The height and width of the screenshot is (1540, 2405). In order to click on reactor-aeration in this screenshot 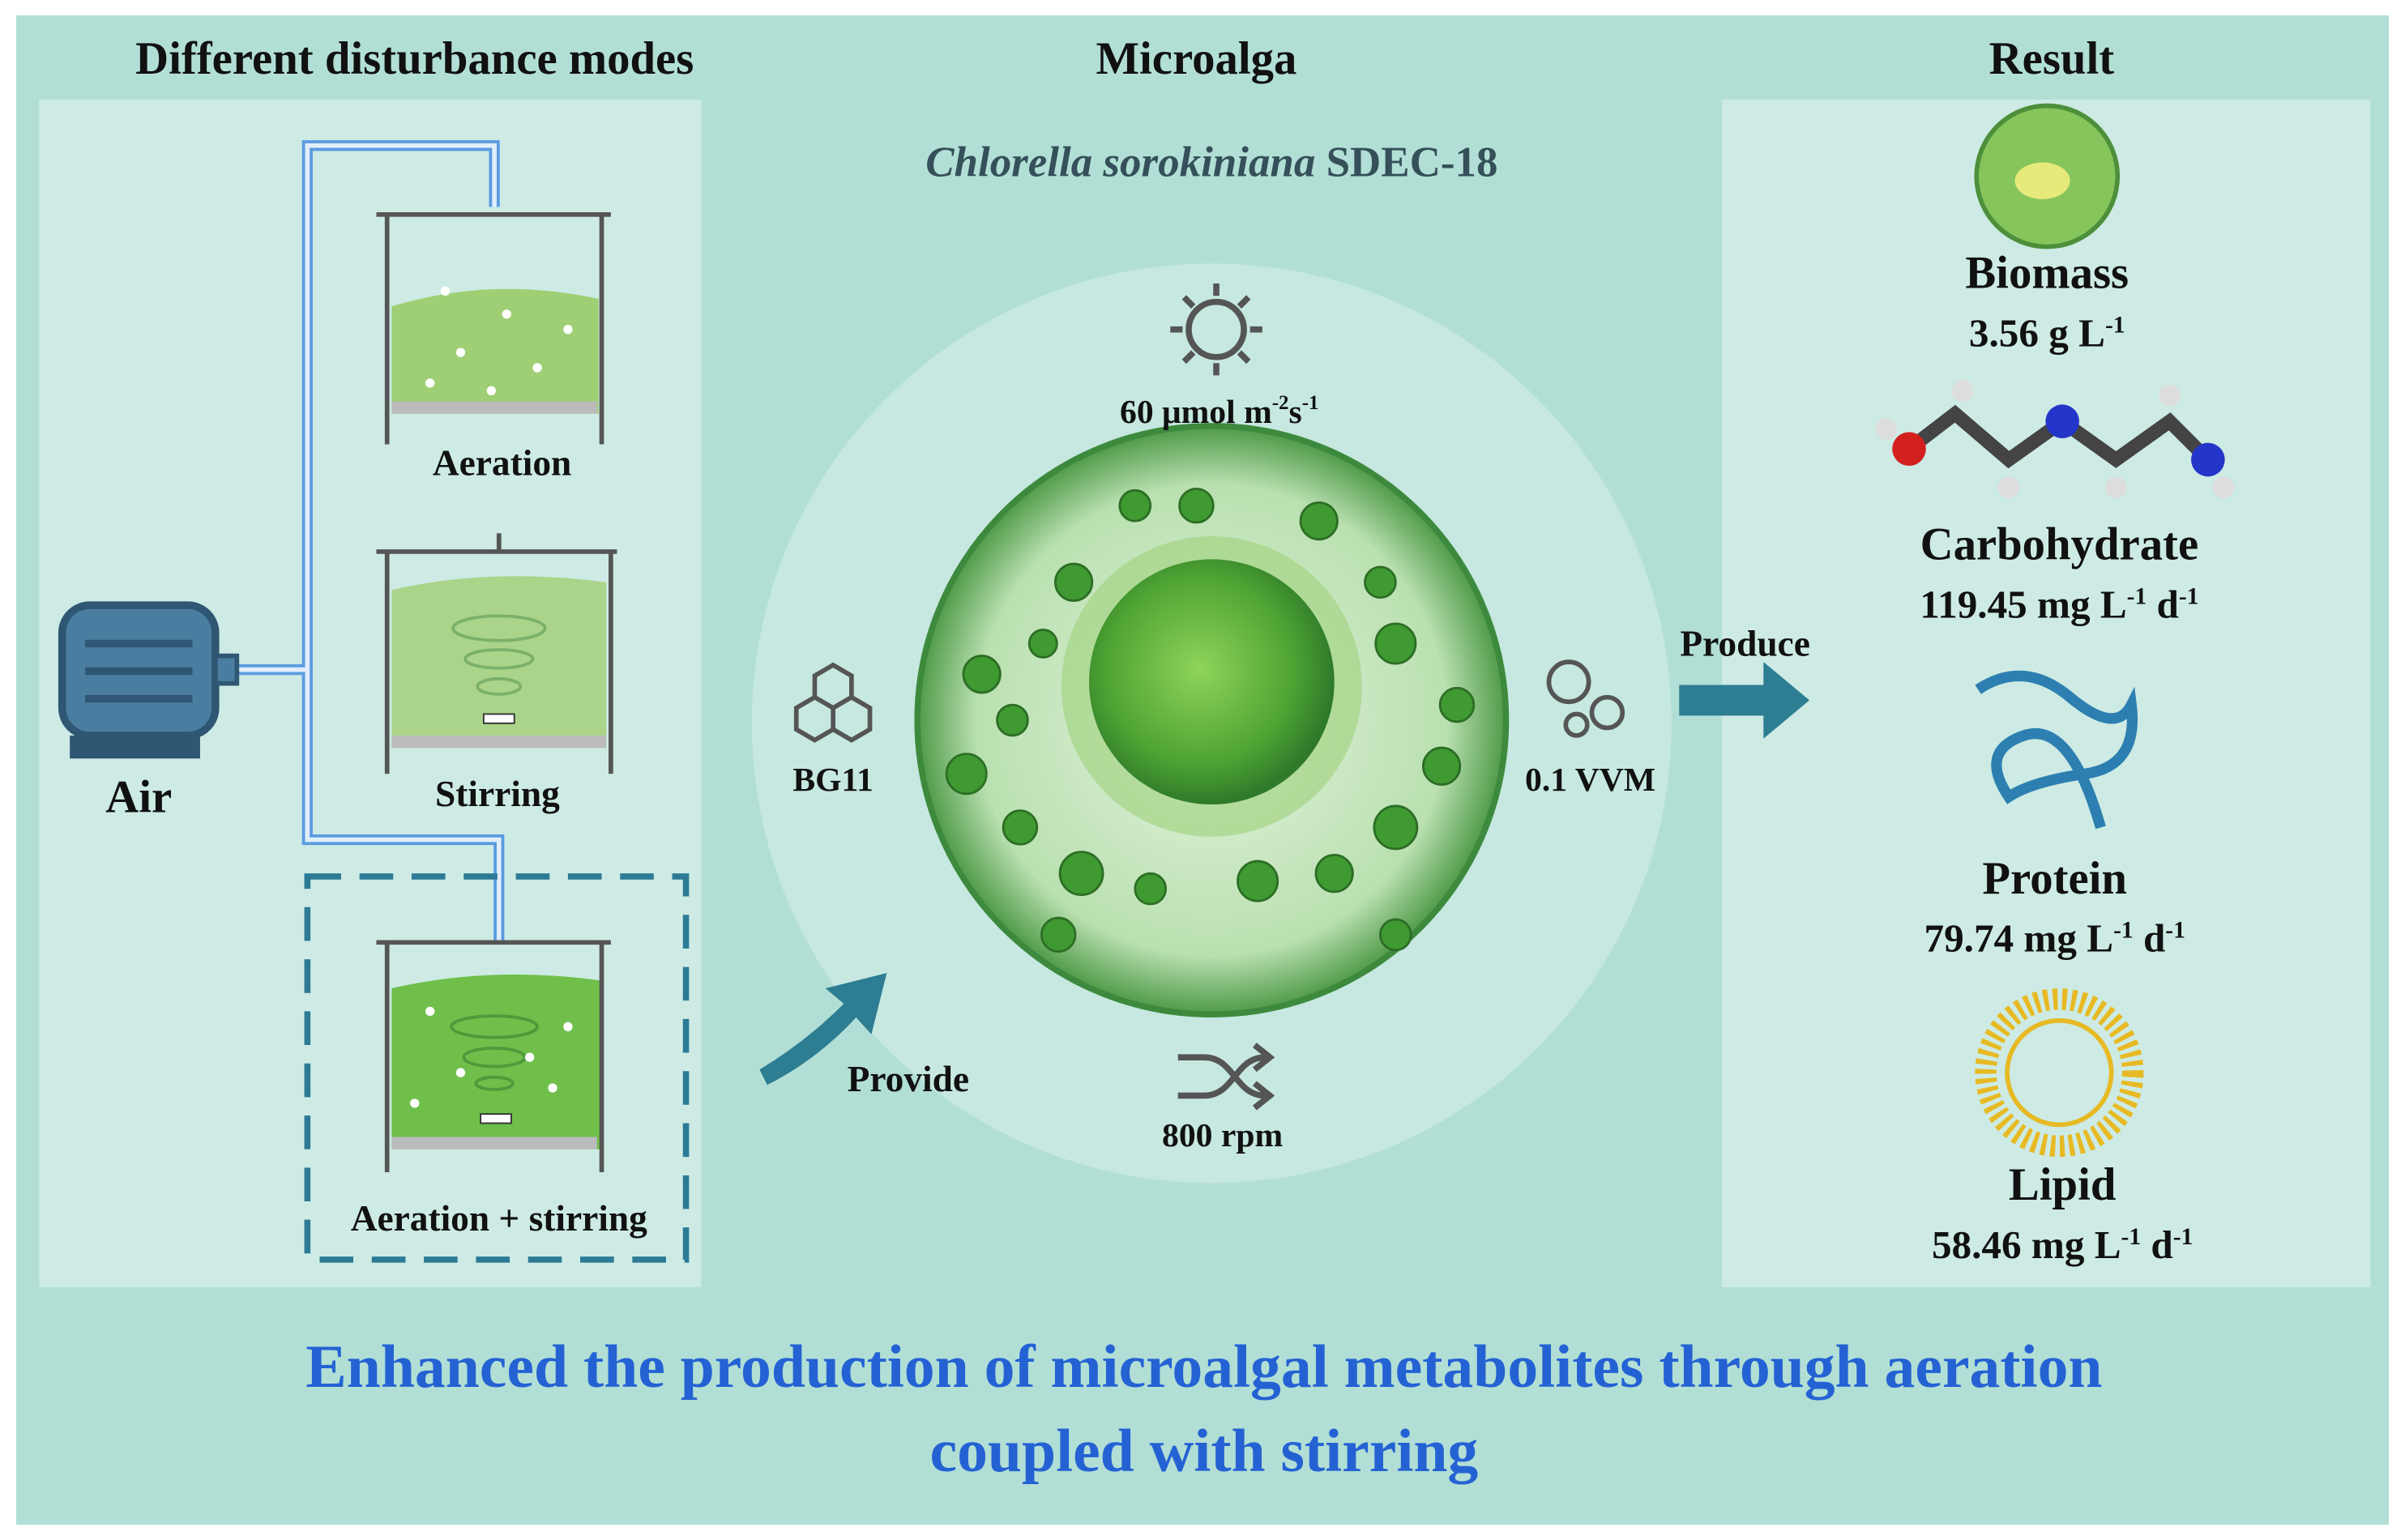, I will do `click(494, 328)`.